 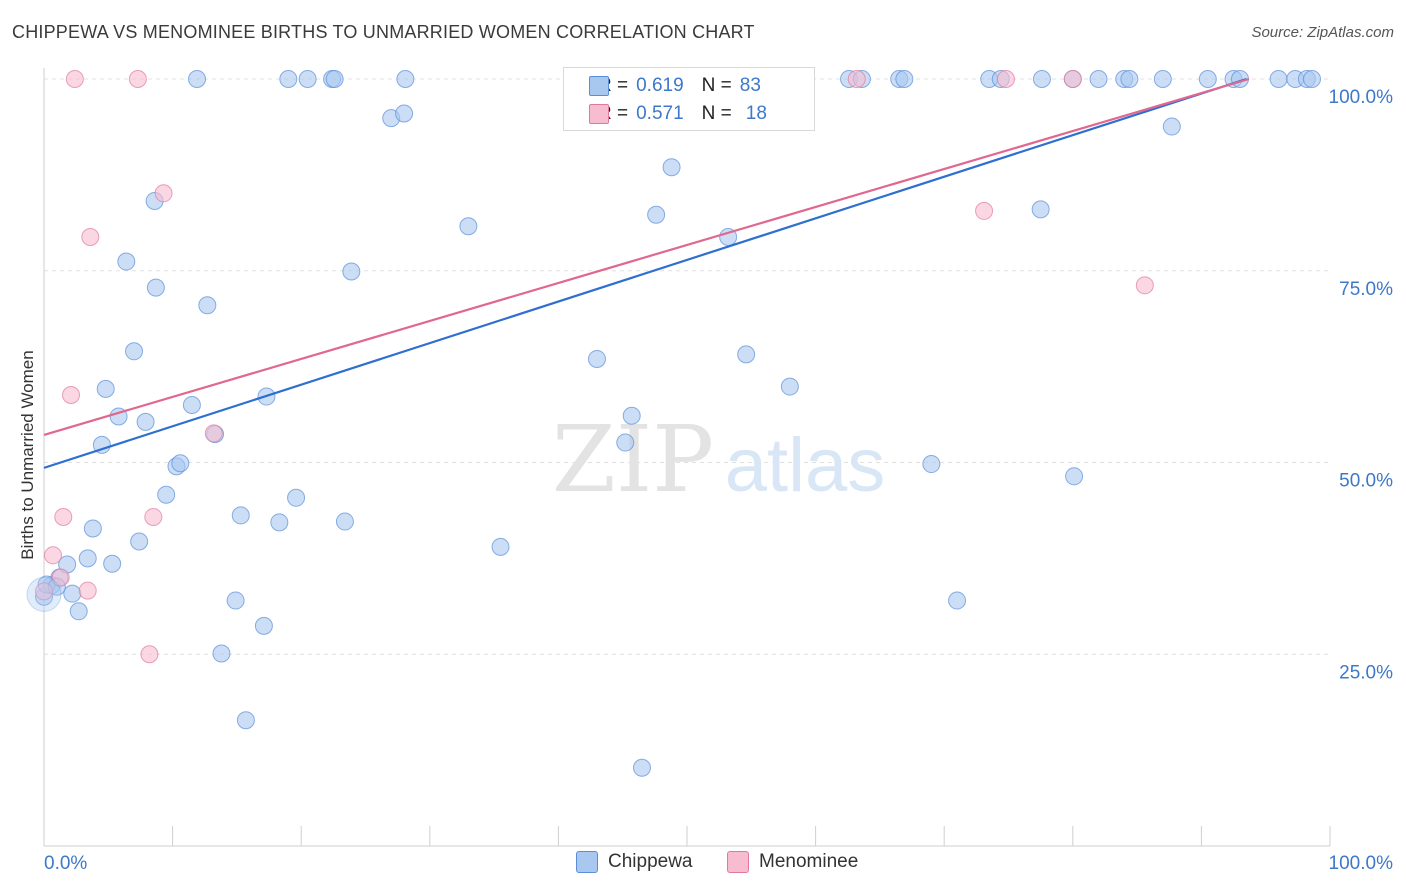 What do you see at coordinates (756, 113) in the screenshot?
I see `n-value-menominee: 18` at bounding box center [756, 113].